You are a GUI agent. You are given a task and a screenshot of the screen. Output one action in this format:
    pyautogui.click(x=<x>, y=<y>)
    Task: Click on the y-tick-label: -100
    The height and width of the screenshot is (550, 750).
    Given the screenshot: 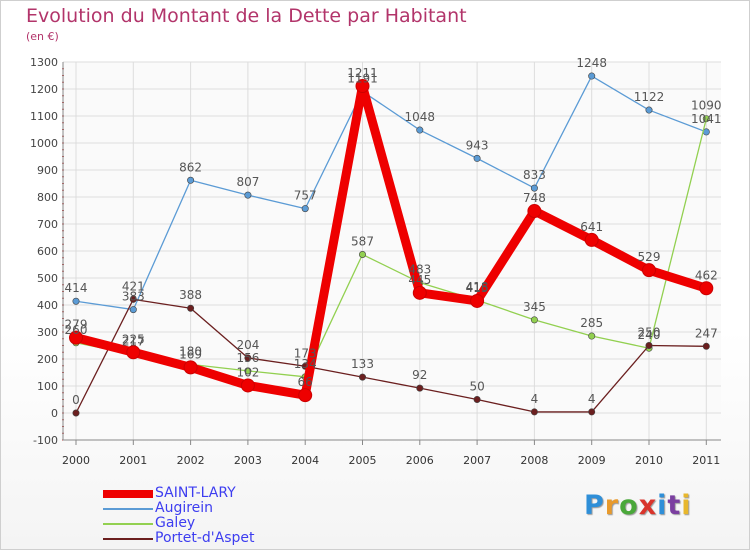 What is the action you would take?
    pyautogui.click(x=45, y=440)
    